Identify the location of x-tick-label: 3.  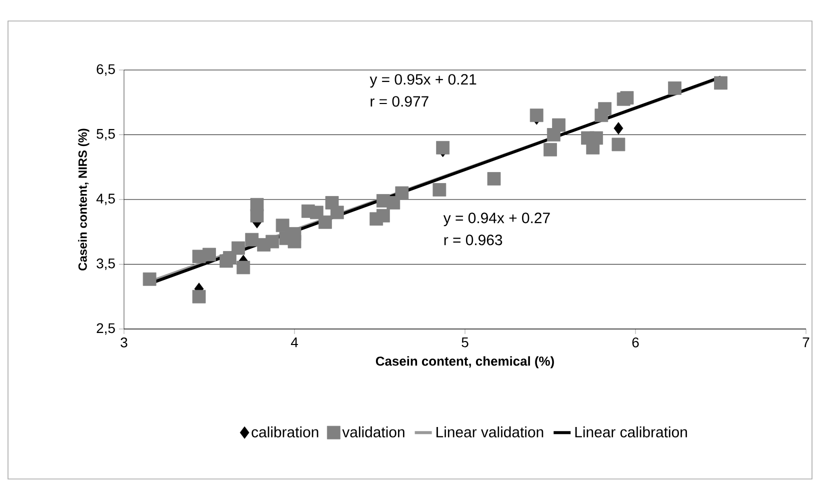
(124, 343).